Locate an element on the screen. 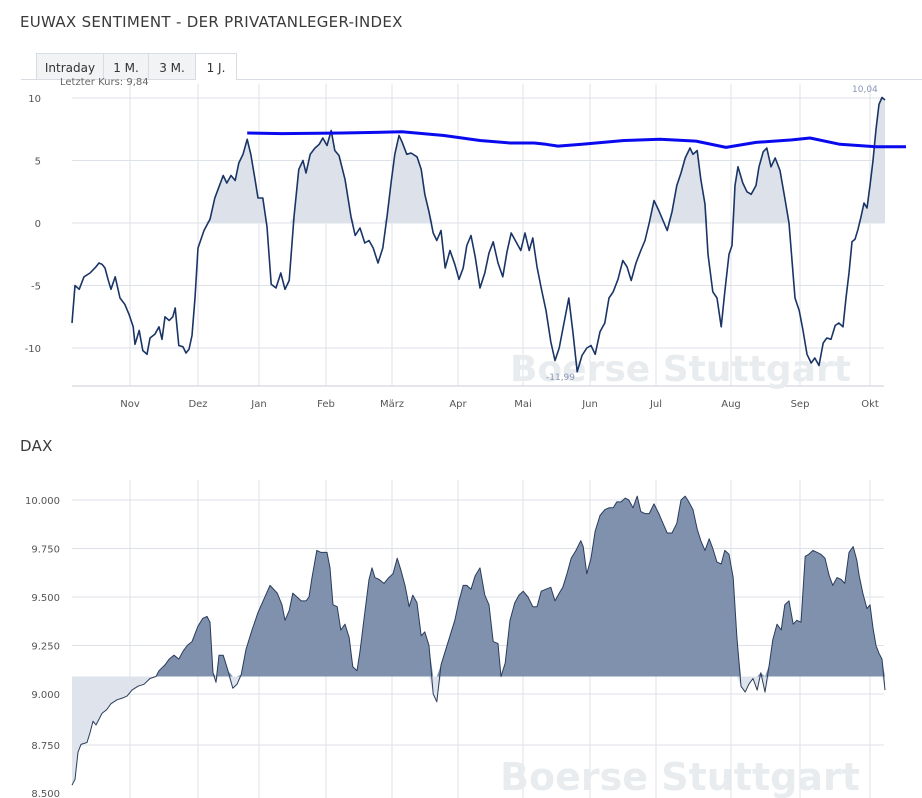 The image size is (922, 798). sentiment-area is located at coordinates (478, 160).